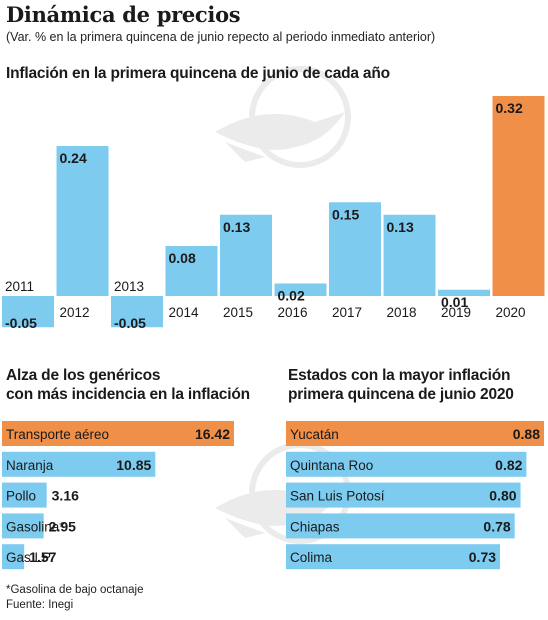 The height and width of the screenshot is (620, 548). Describe the element at coordinates (30, 465) in the screenshot. I see `category-label-Naranja: Naranja` at that location.